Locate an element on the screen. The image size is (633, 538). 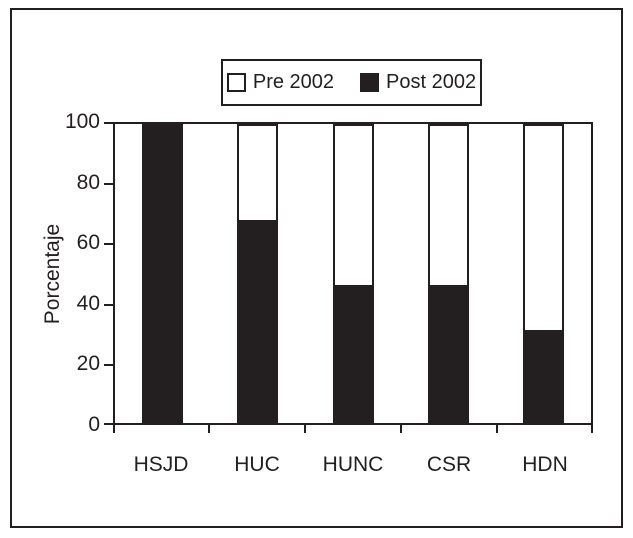
x-tick-label-HUNC: HUNC is located at coordinates (353, 464).